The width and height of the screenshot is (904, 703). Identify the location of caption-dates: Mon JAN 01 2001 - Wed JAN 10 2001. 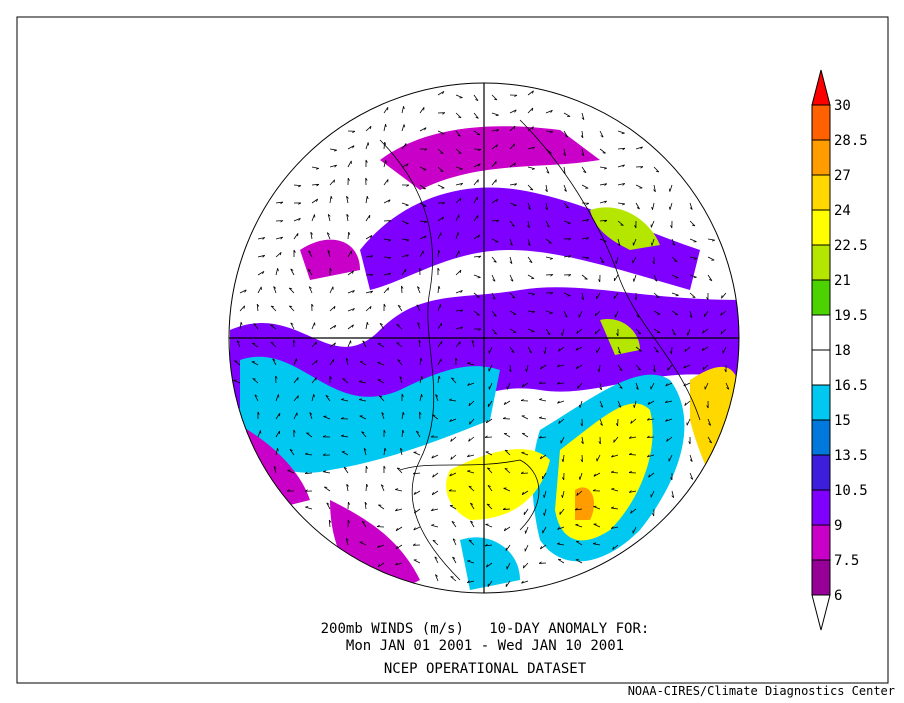
(485, 646).